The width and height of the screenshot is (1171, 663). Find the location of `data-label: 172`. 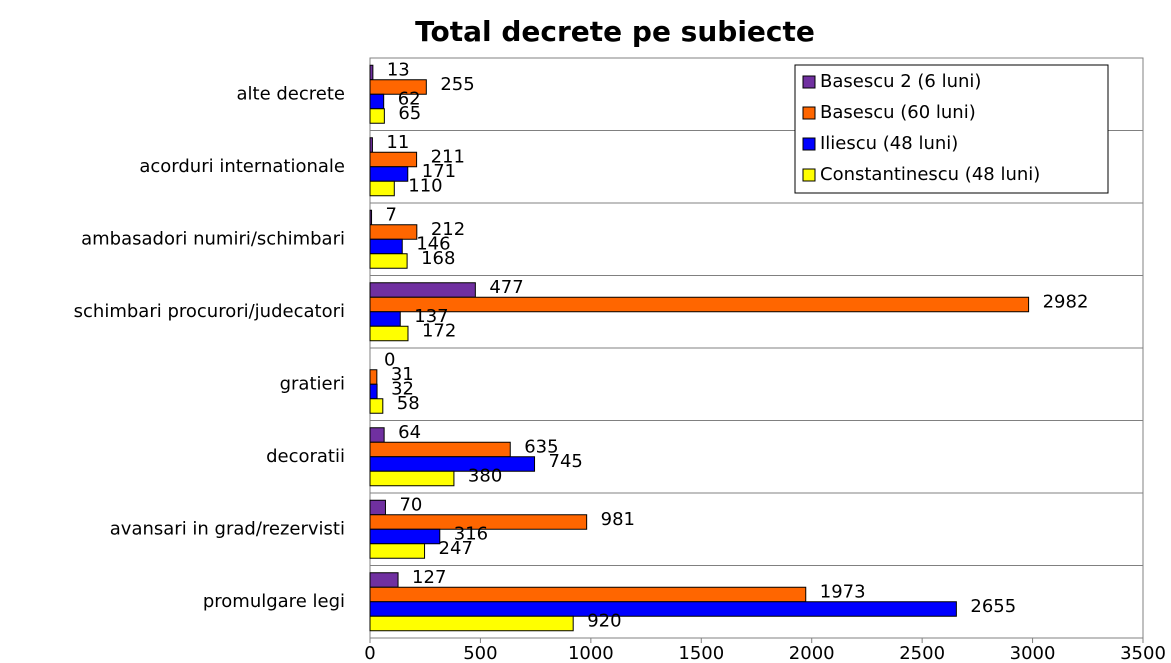

data-label: 172 is located at coordinates (439, 331).